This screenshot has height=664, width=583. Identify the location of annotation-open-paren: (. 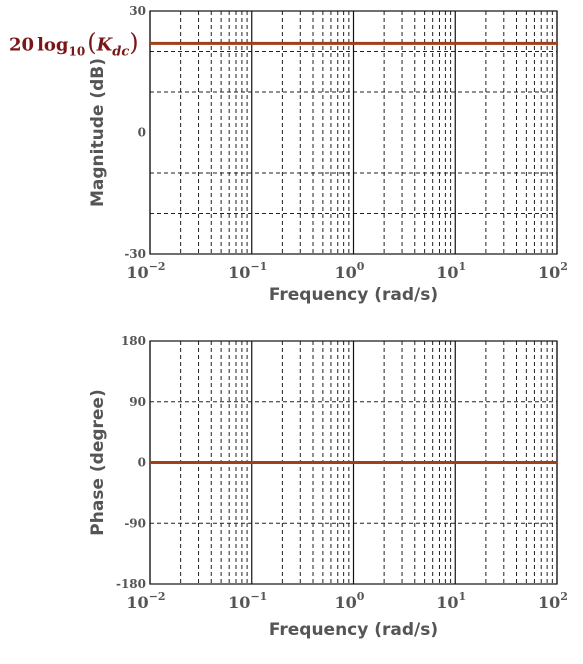
(91, 42).